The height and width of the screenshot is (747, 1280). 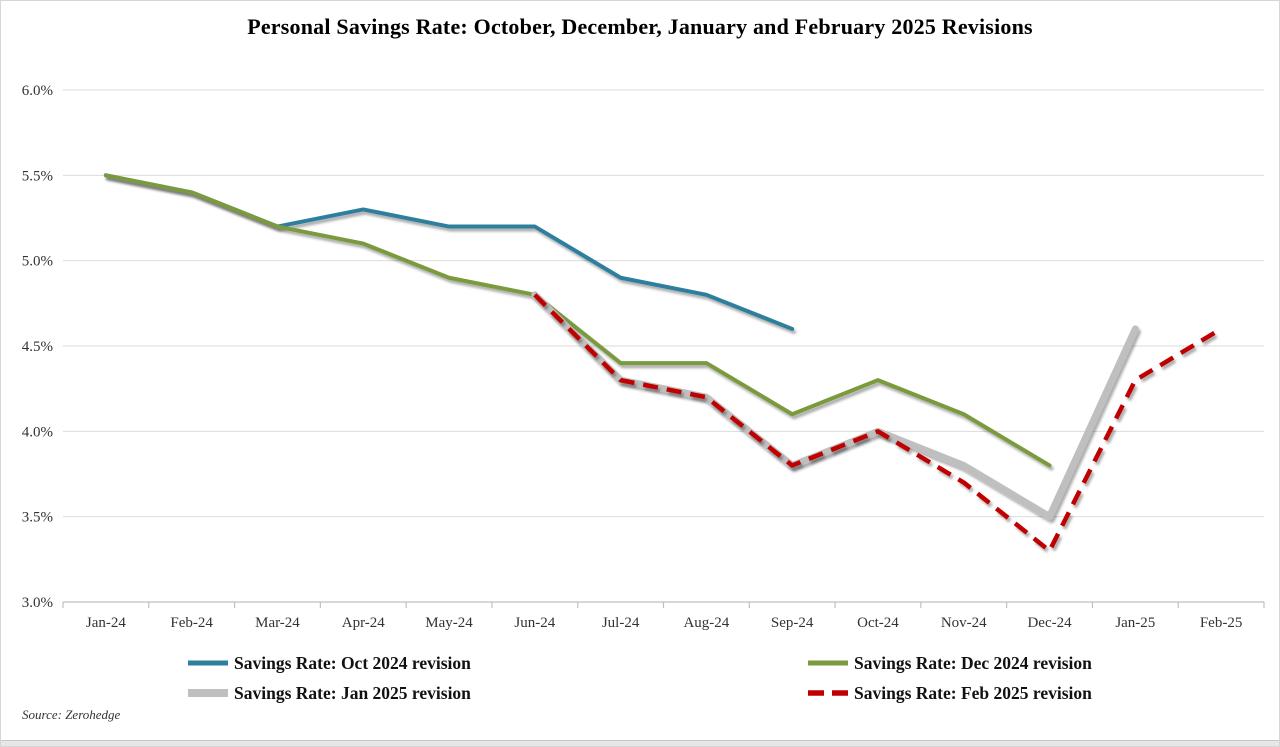 I want to click on x-axis-tick-label: Jan-25, so click(x=1135, y=623).